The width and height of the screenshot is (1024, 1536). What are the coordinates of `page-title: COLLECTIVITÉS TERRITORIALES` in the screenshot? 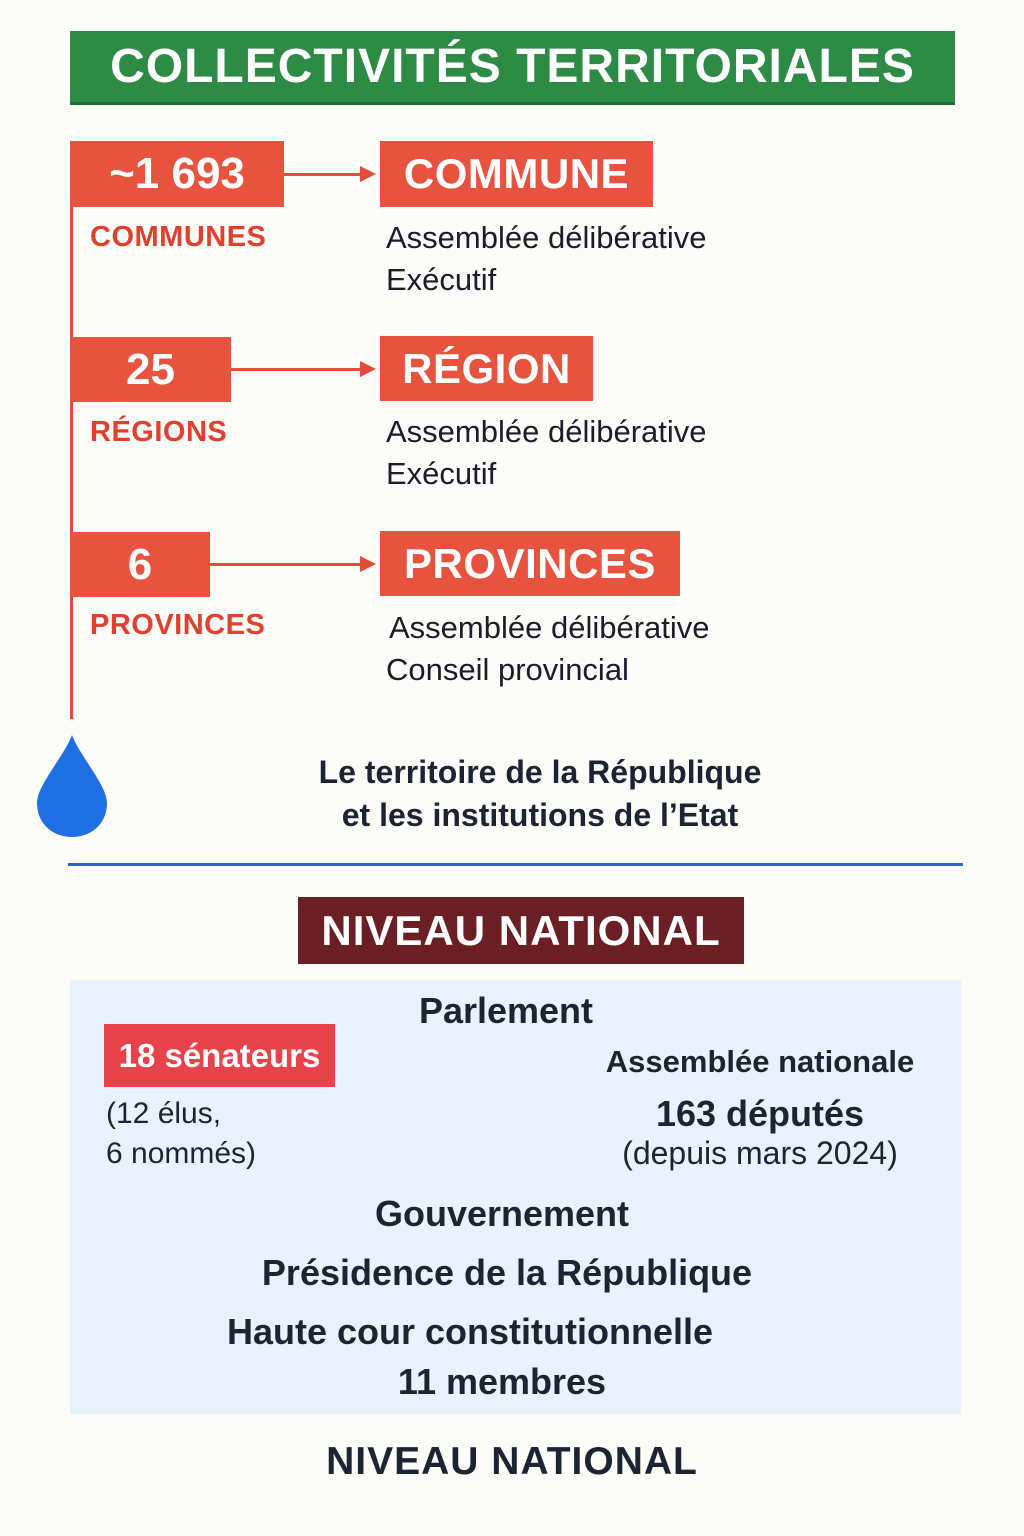 It's located at (512, 66).